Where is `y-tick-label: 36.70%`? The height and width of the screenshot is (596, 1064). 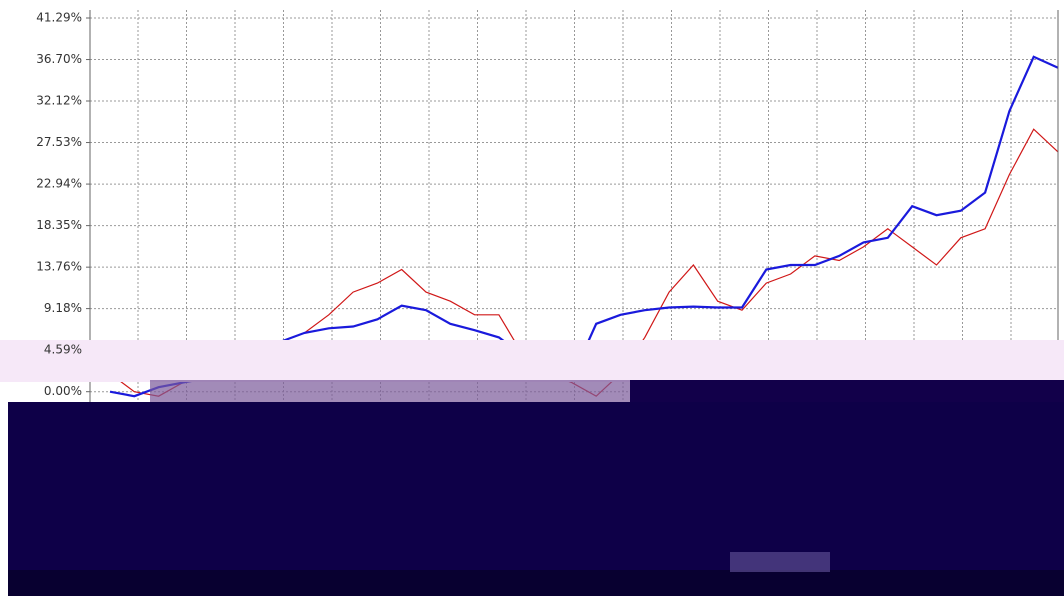
y-tick-label: 36.70% is located at coordinates (59, 59).